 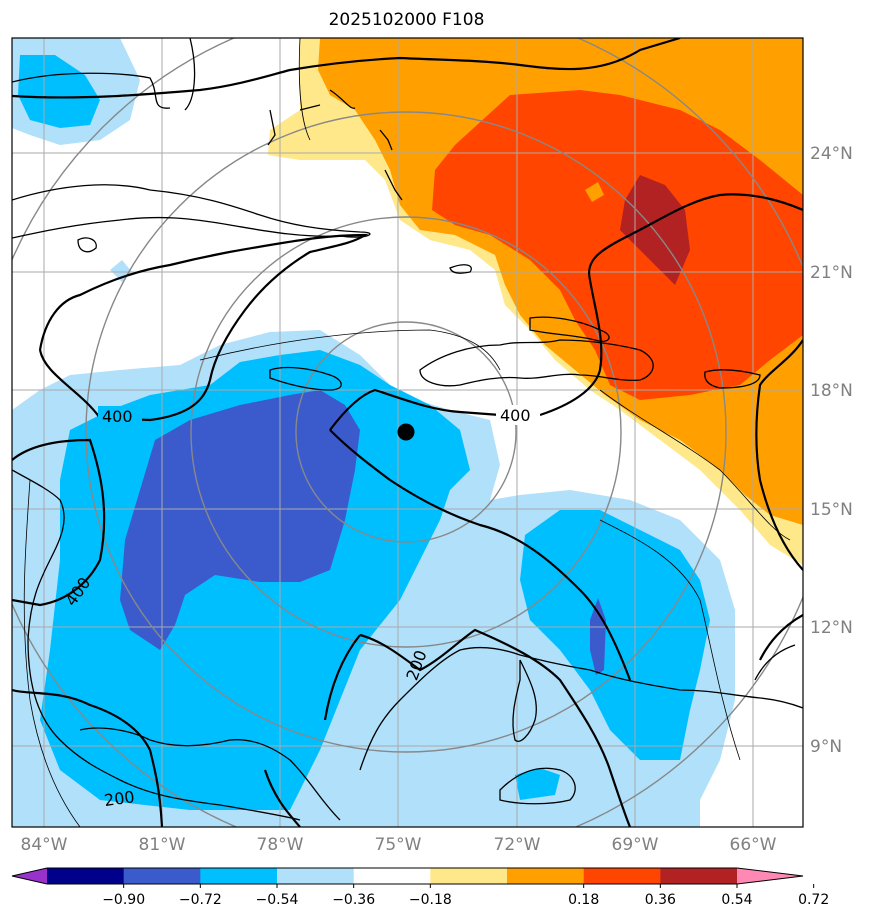 What do you see at coordinates (826, 747) in the screenshot?
I see `lat-label-9n: 9°N` at bounding box center [826, 747].